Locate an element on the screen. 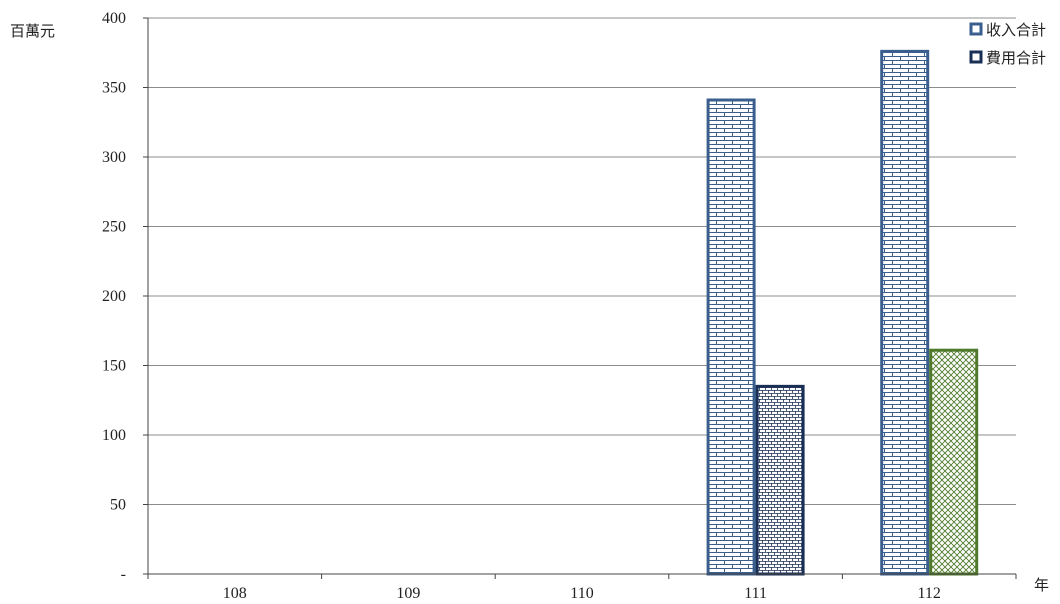 Image resolution: width=1060 pixels, height=604 pixels. y-tick-label: - is located at coordinates (123, 574).